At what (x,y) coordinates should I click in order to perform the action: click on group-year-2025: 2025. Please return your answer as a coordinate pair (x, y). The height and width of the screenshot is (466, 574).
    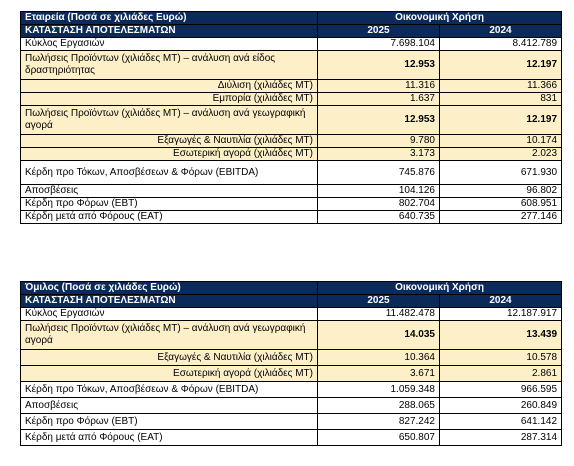
    Looking at the image, I should click on (378, 301).